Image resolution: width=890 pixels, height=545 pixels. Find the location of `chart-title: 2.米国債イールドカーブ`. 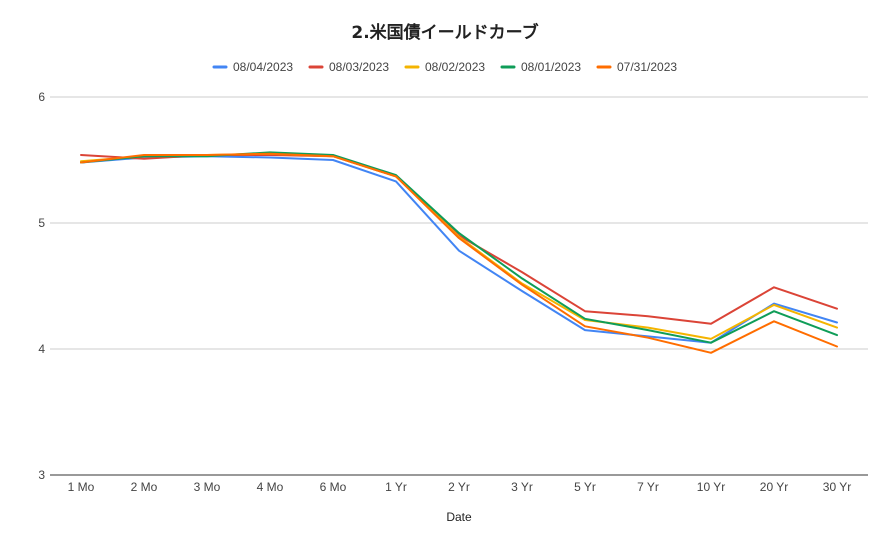

chart-title: 2.米国債イールドカーブ is located at coordinates (444, 32).